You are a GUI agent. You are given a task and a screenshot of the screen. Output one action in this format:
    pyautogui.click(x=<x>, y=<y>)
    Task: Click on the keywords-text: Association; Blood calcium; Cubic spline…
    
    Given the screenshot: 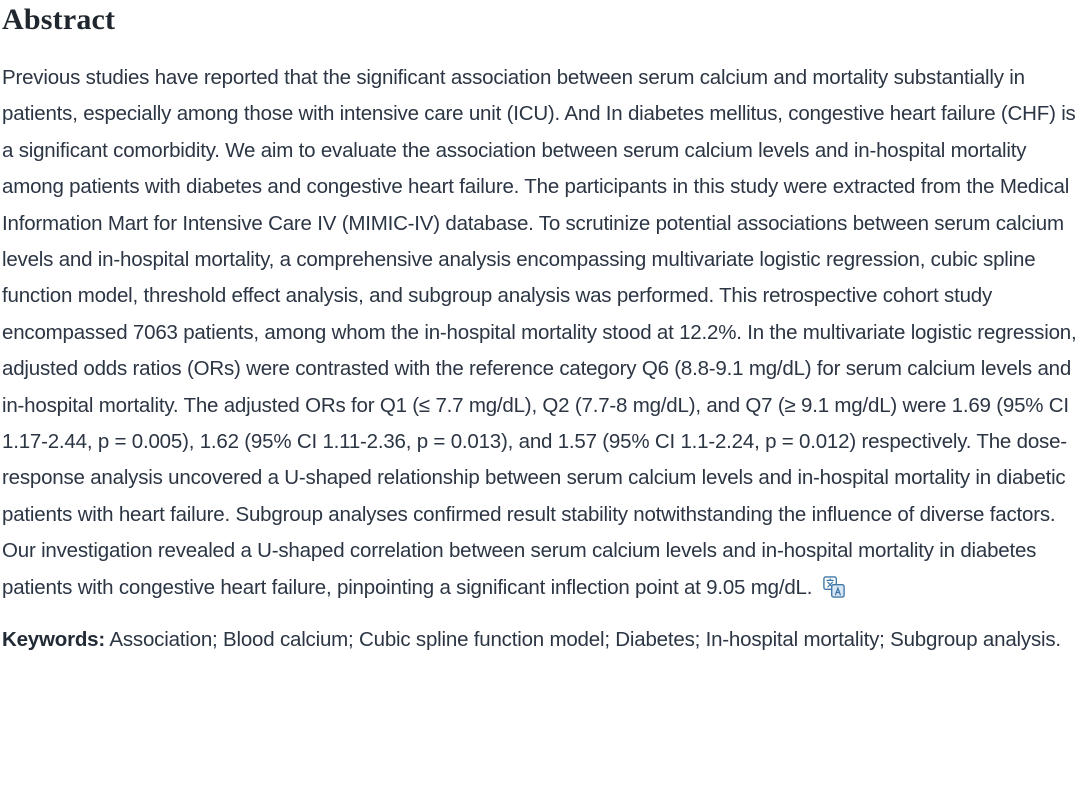 What is the action you would take?
    pyautogui.click(x=585, y=640)
    